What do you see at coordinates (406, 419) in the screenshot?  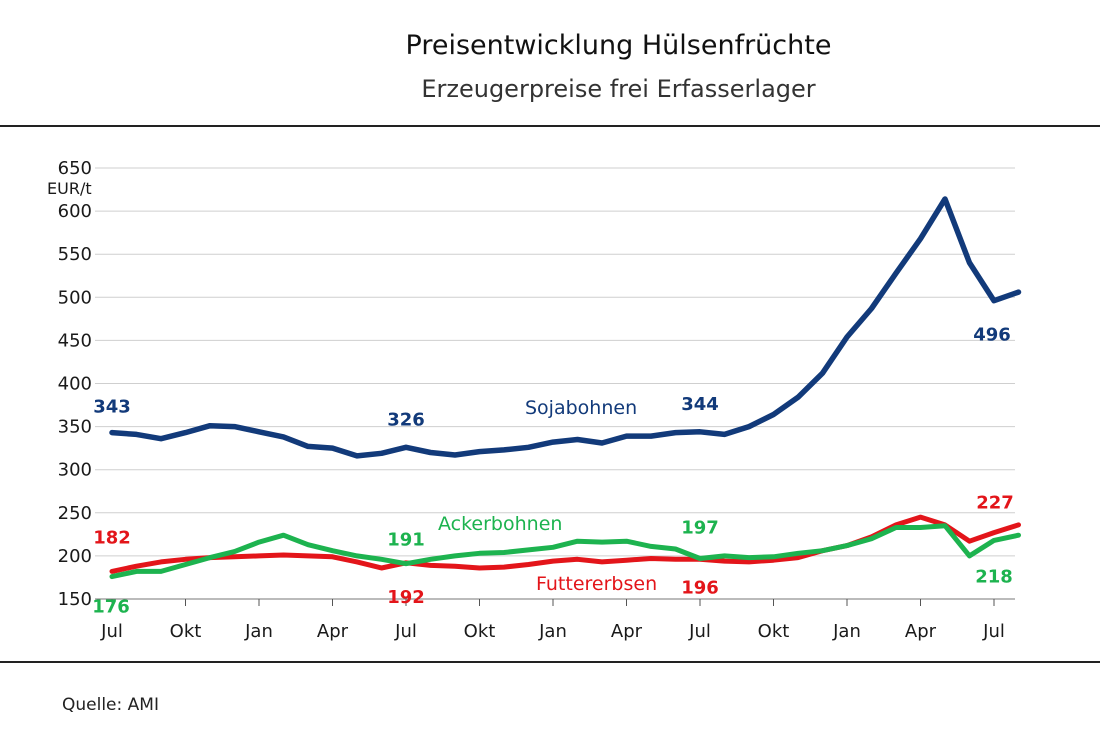 I see `data-label-sojabohnen-12: 326` at bounding box center [406, 419].